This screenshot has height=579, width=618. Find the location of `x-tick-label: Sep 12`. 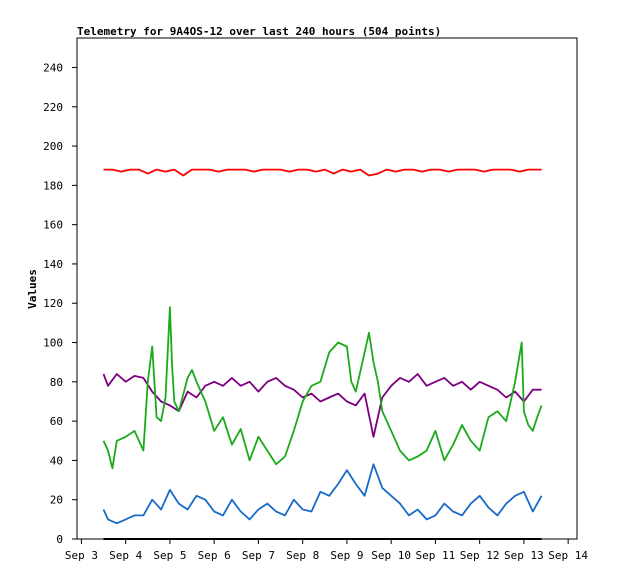

x-tick-label: Sep 12 is located at coordinates (480, 555).